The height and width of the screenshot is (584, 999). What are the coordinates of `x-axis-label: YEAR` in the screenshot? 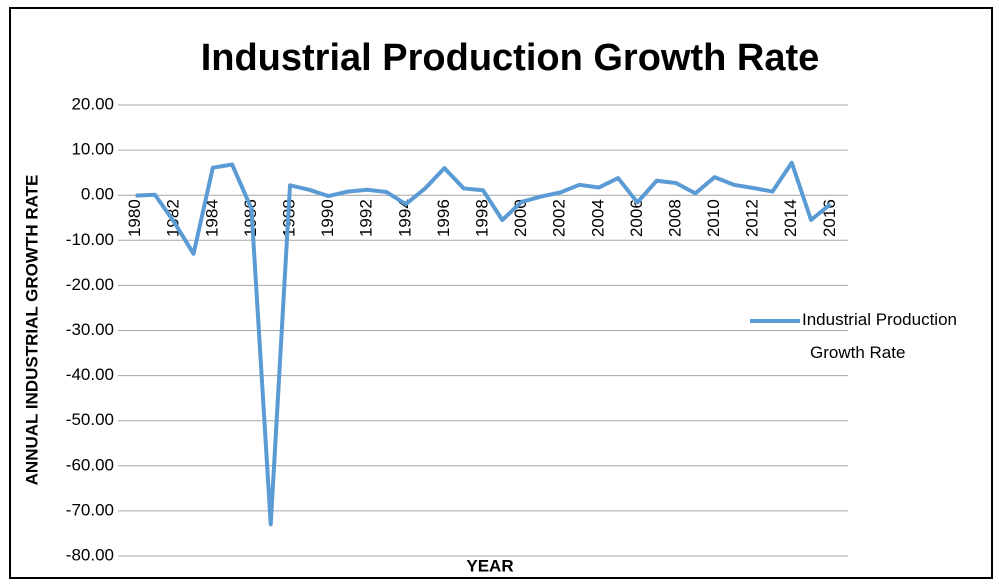 It's located at (489, 565).